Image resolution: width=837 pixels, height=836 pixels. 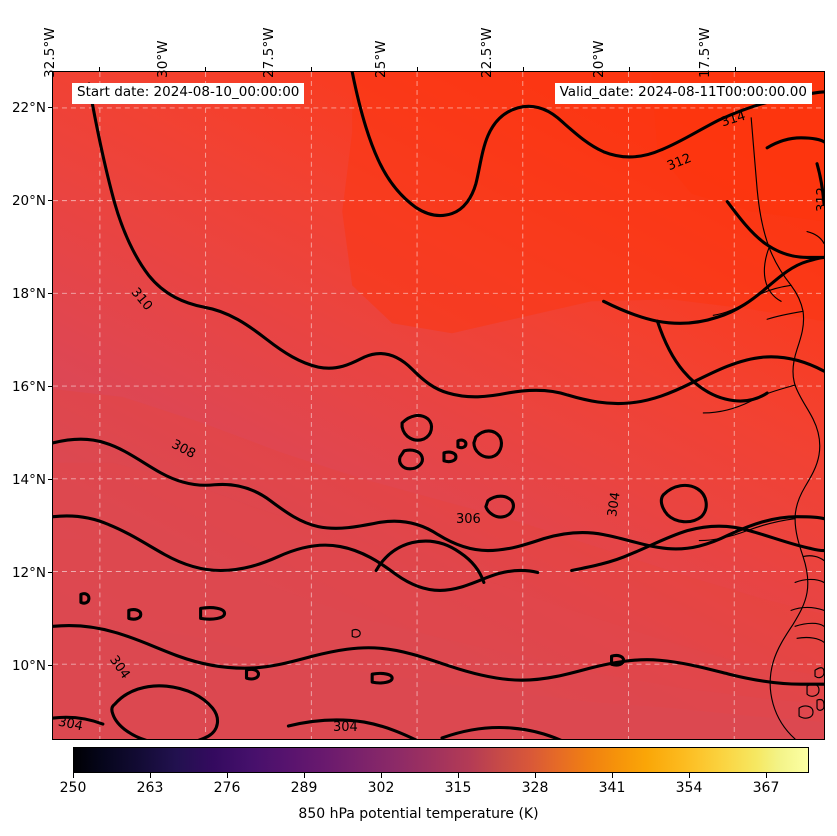 I want to click on colorbar-tick-label: 302, so click(x=381, y=788).